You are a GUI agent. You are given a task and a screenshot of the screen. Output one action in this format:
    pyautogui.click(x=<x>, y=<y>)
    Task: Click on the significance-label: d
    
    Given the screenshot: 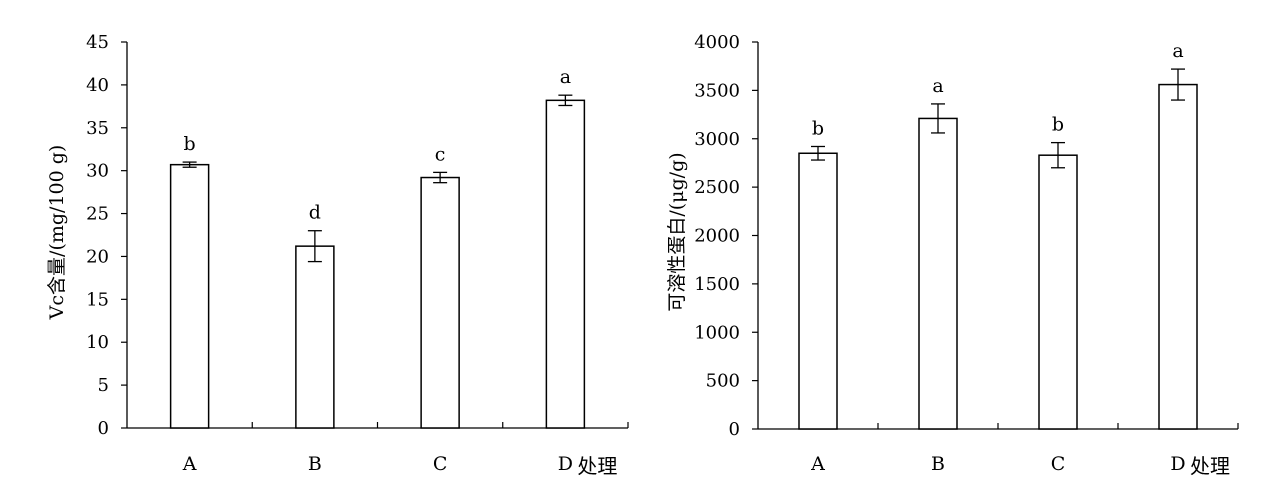 What is the action you would take?
    pyautogui.click(x=315, y=213)
    